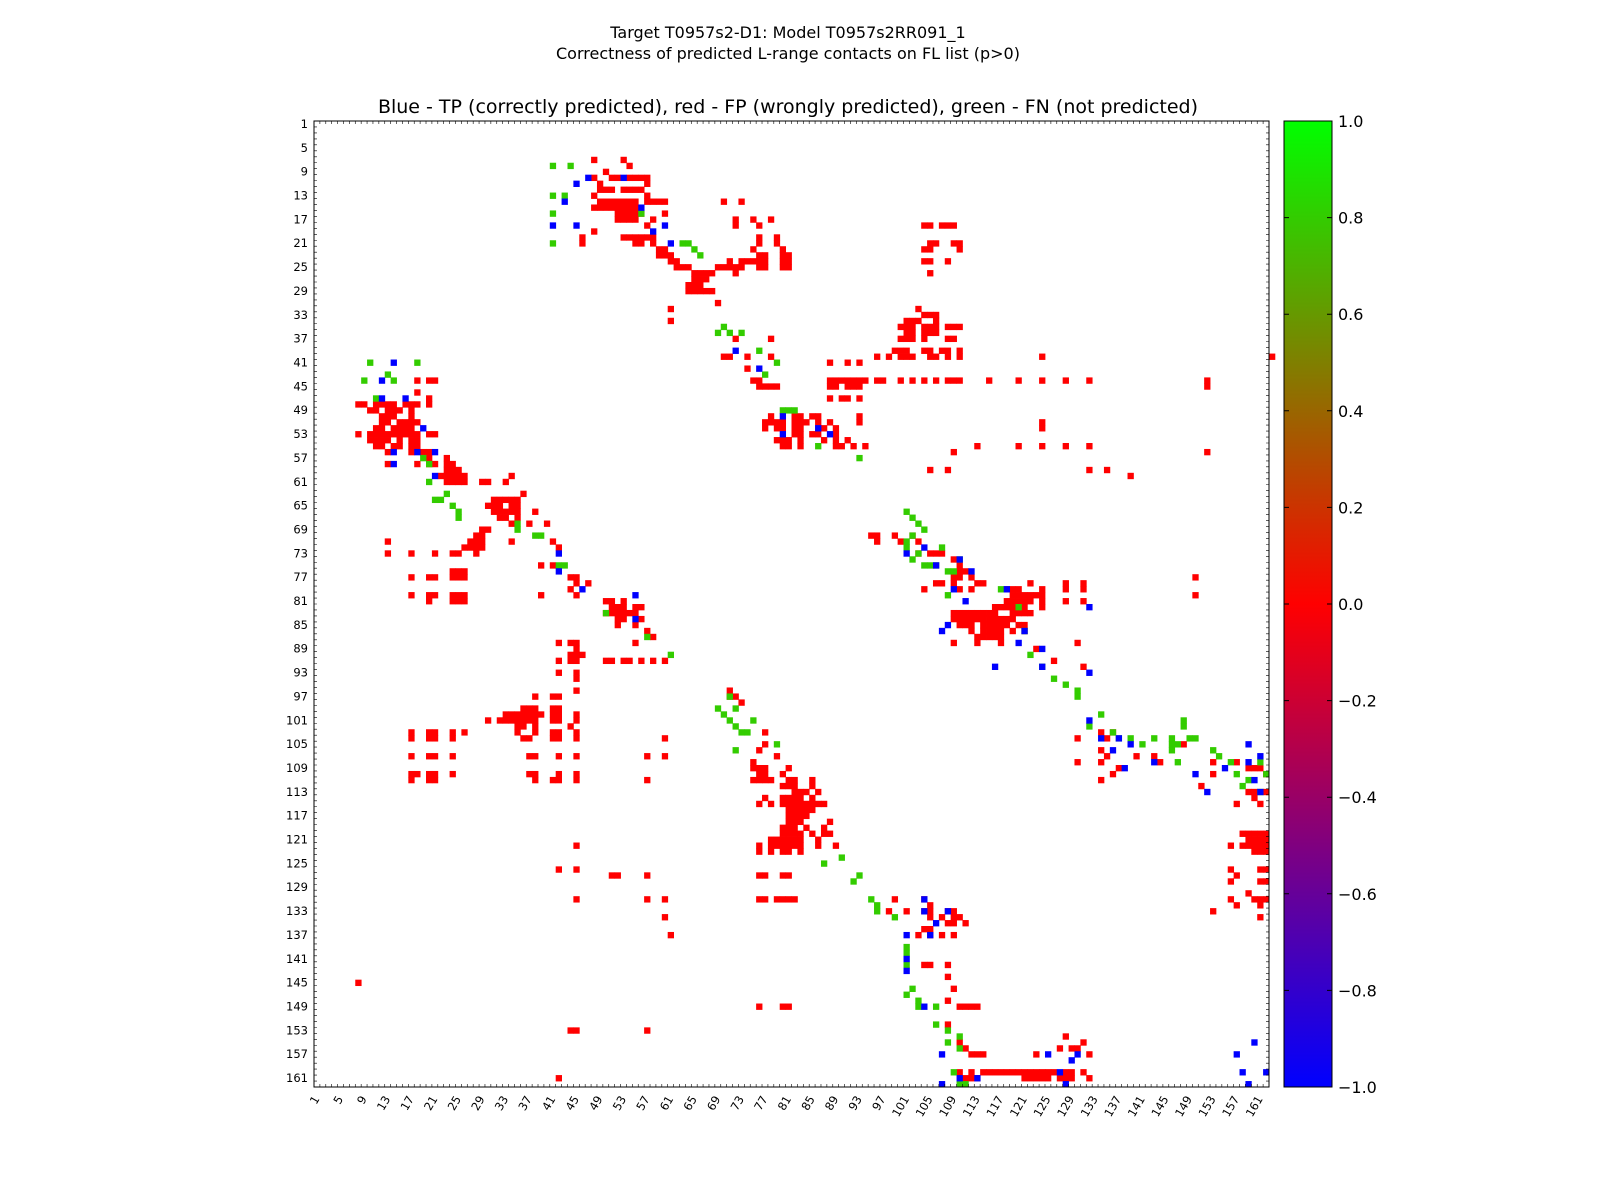 Image resolution: width=1600 pixels, height=1200 pixels. What do you see at coordinates (994, 1106) in the screenshot?
I see `x-tick-label: 117` at bounding box center [994, 1106].